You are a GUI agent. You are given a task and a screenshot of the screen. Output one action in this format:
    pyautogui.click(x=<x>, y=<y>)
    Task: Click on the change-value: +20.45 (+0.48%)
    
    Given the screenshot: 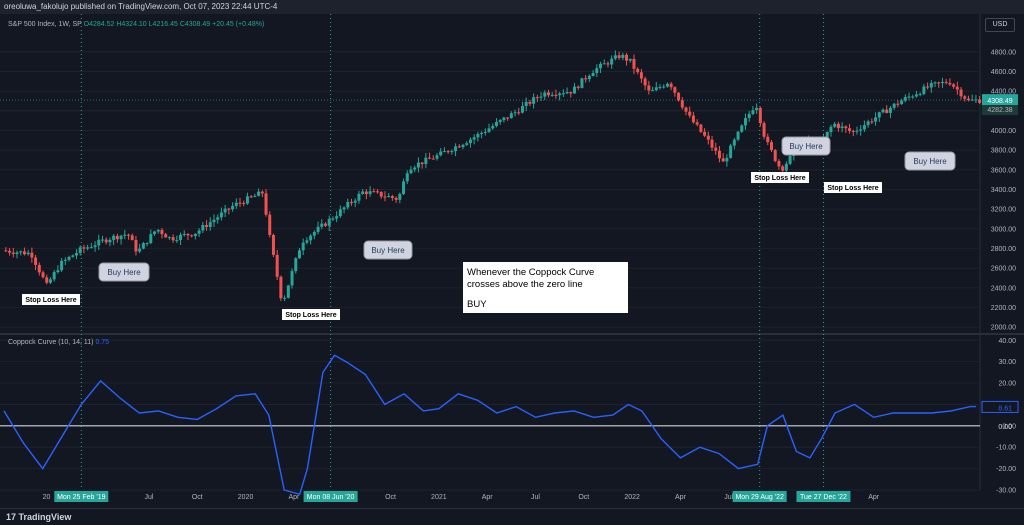 What is the action you would take?
    pyautogui.click(x=238, y=24)
    